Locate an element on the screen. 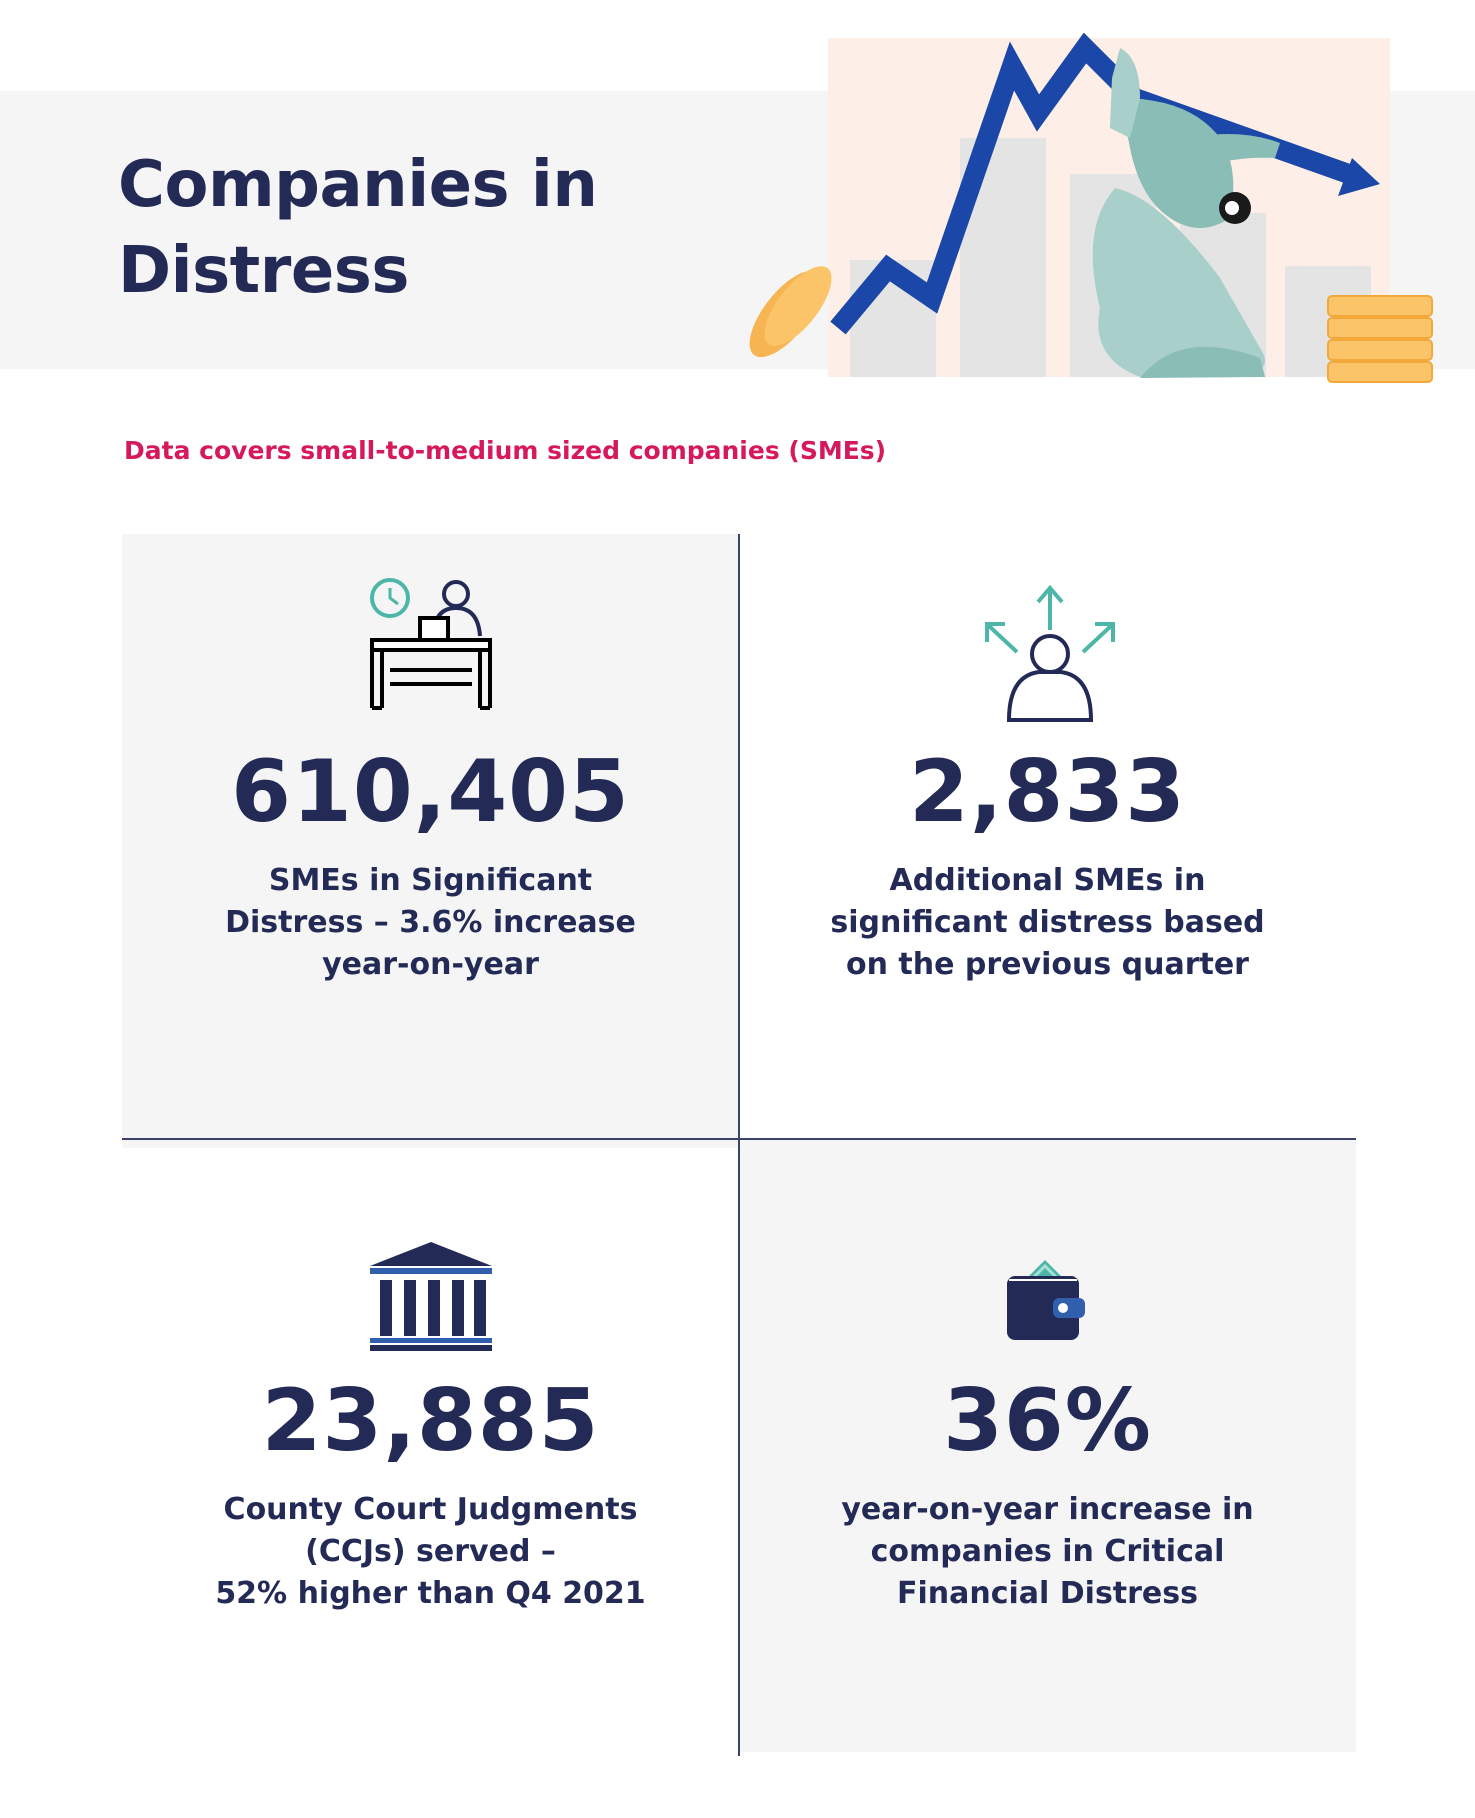 This screenshot has height=1818, width=1475. grid-divider-horizontal is located at coordinates (739, 1139).